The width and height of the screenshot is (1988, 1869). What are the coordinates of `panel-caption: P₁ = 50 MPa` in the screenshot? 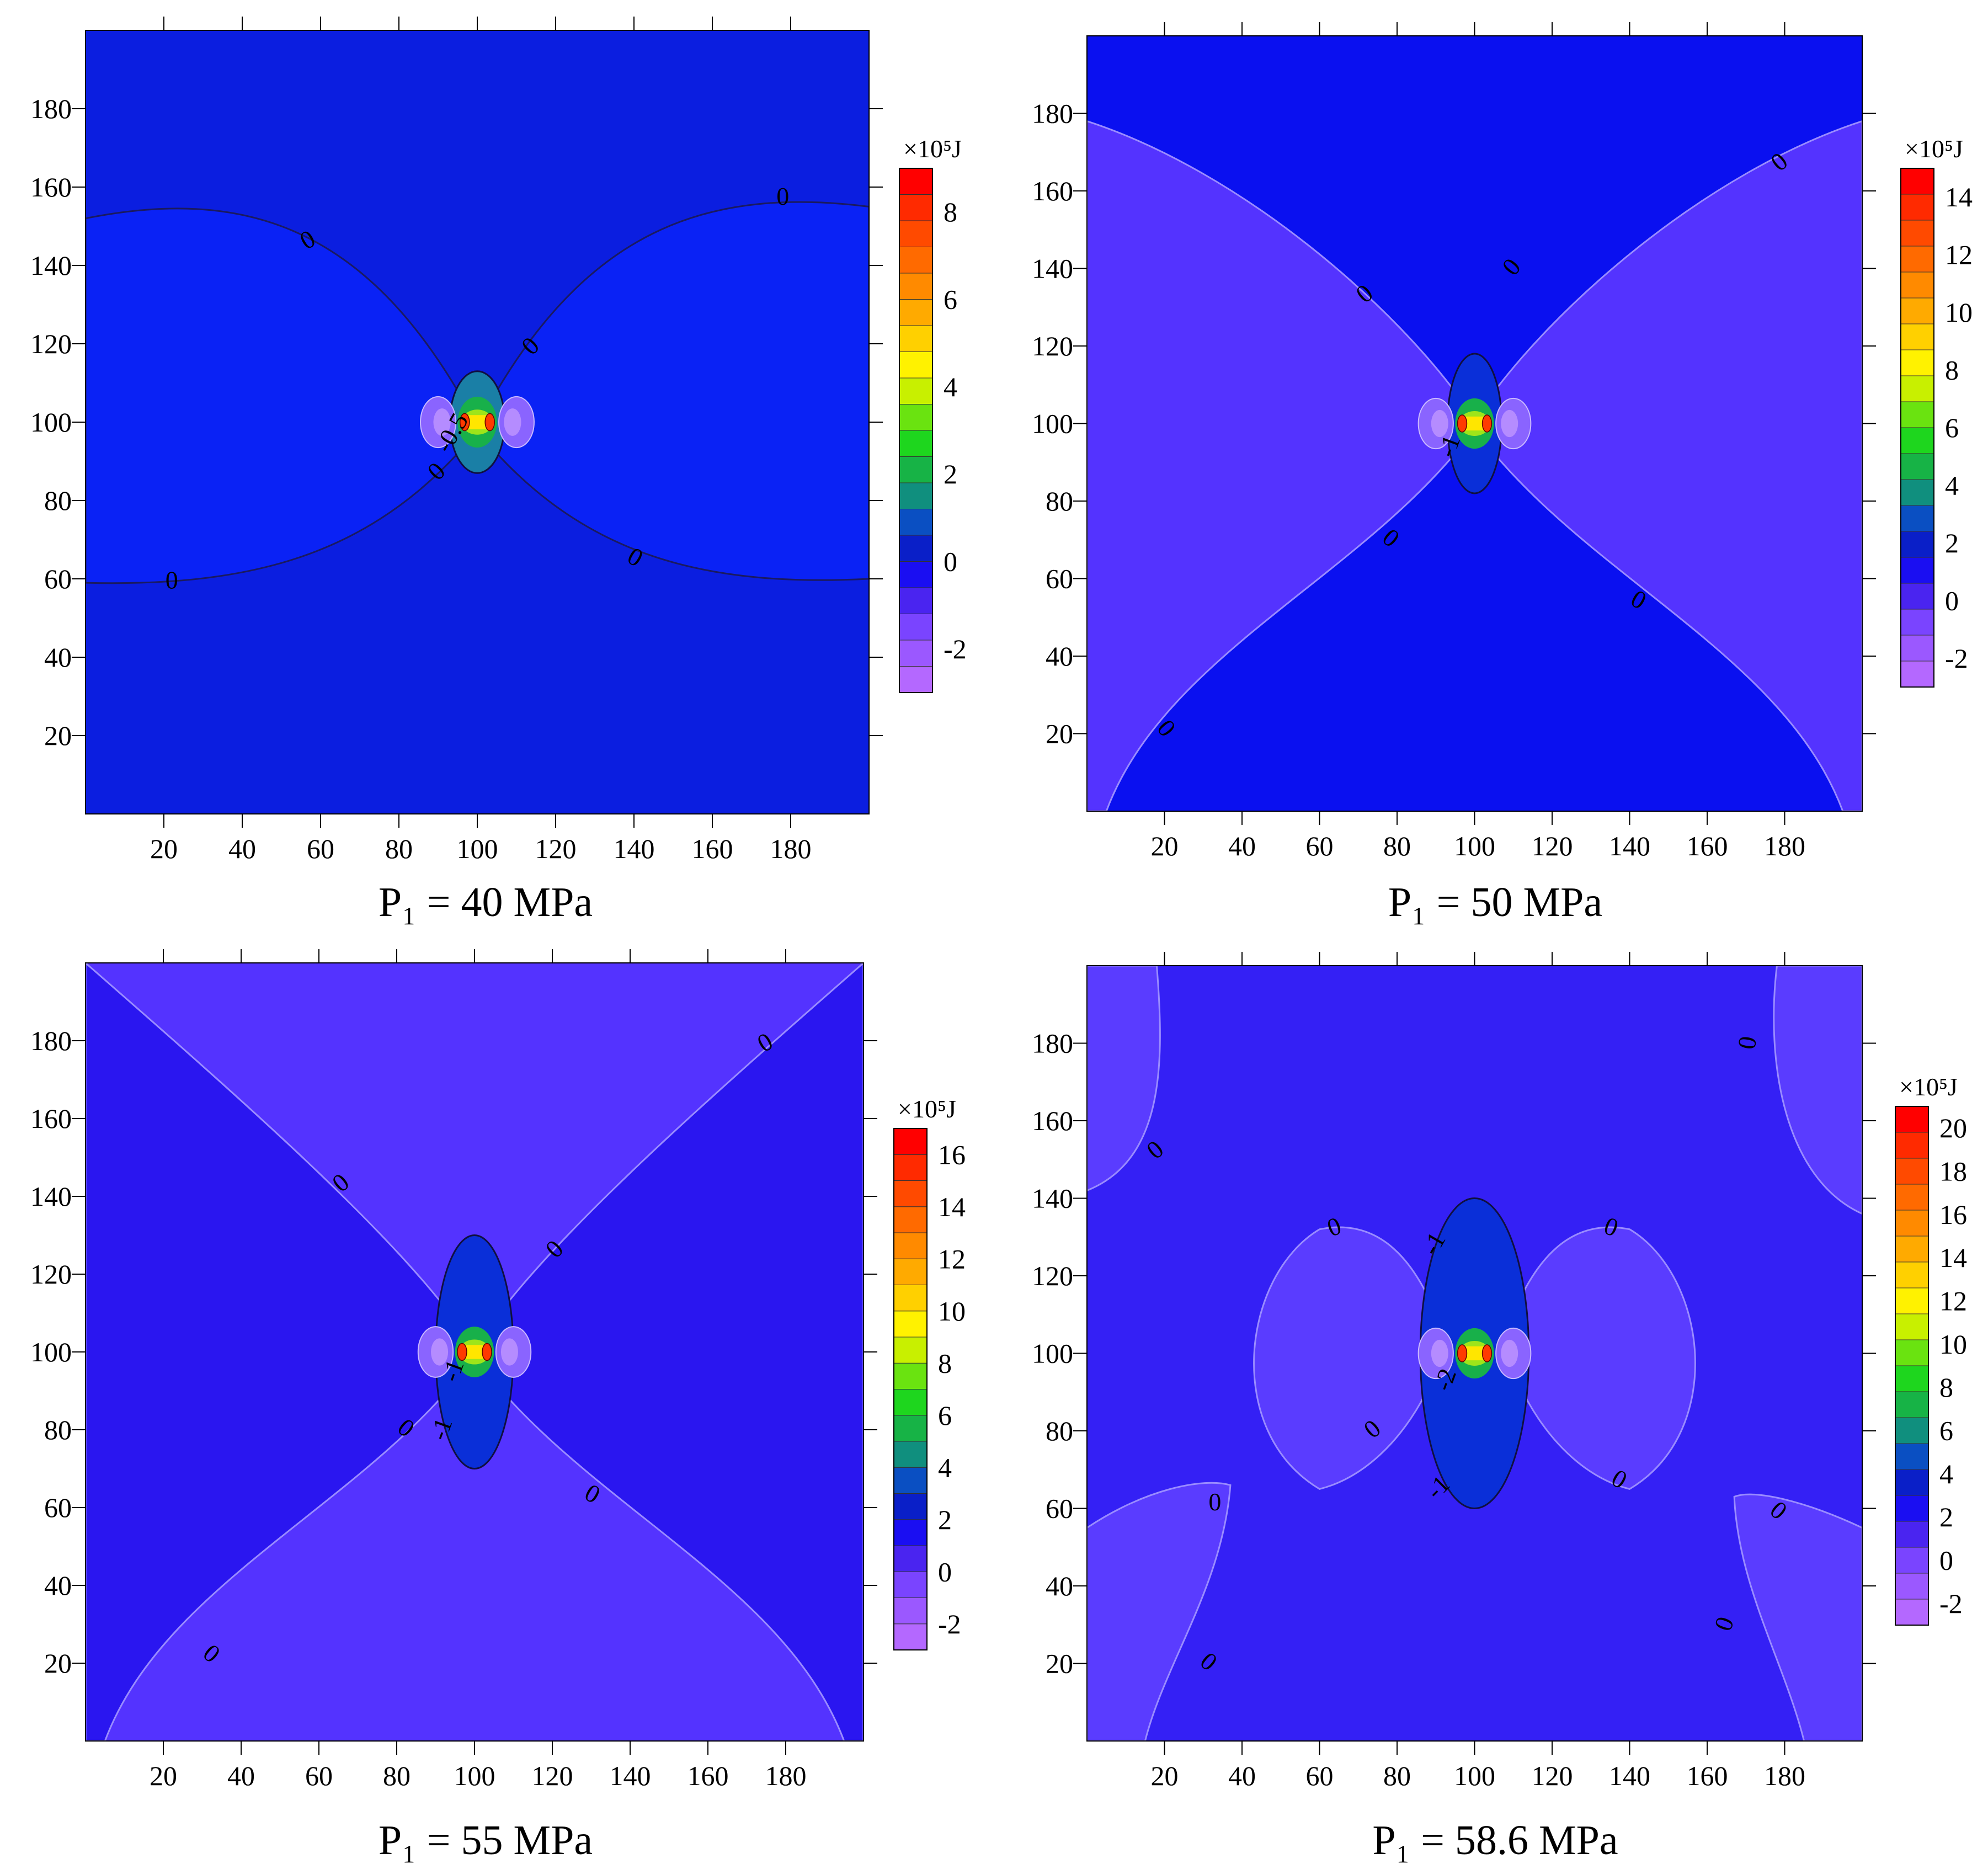 It's located at (1495, 902).